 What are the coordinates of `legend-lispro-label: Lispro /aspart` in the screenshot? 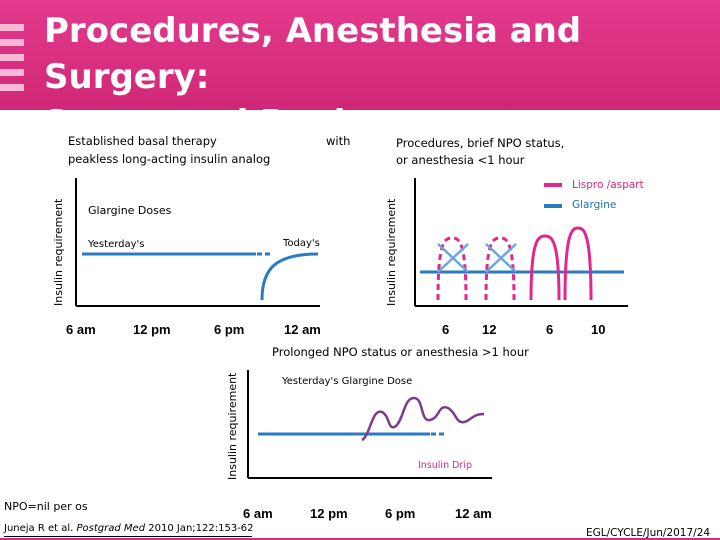 It's located at (608, 185).